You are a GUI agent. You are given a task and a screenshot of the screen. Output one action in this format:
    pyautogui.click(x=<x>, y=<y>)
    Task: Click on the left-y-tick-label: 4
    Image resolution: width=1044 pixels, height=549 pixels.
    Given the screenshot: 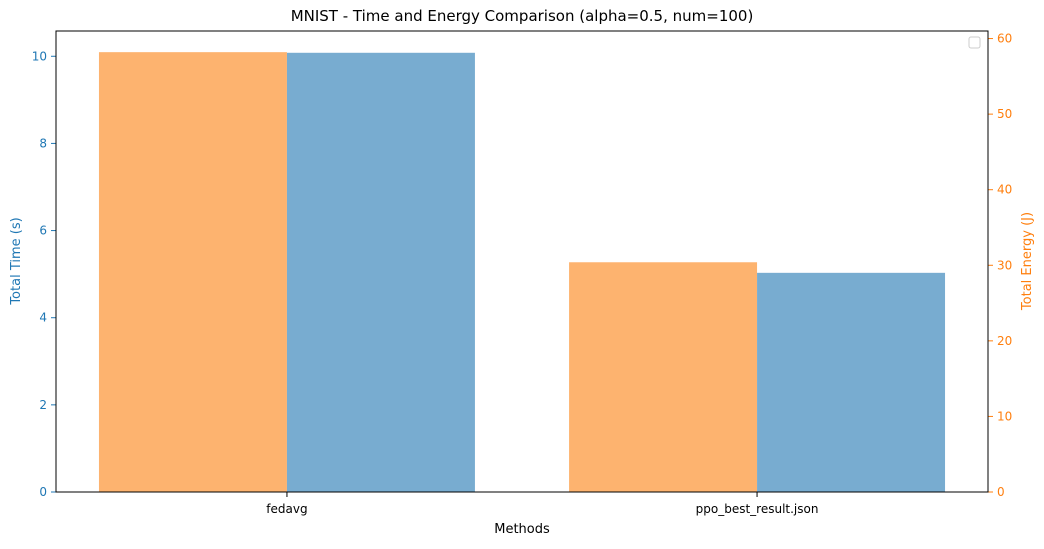 What is the action you would take?
    pyautogui.click(x=43, y=318)
    